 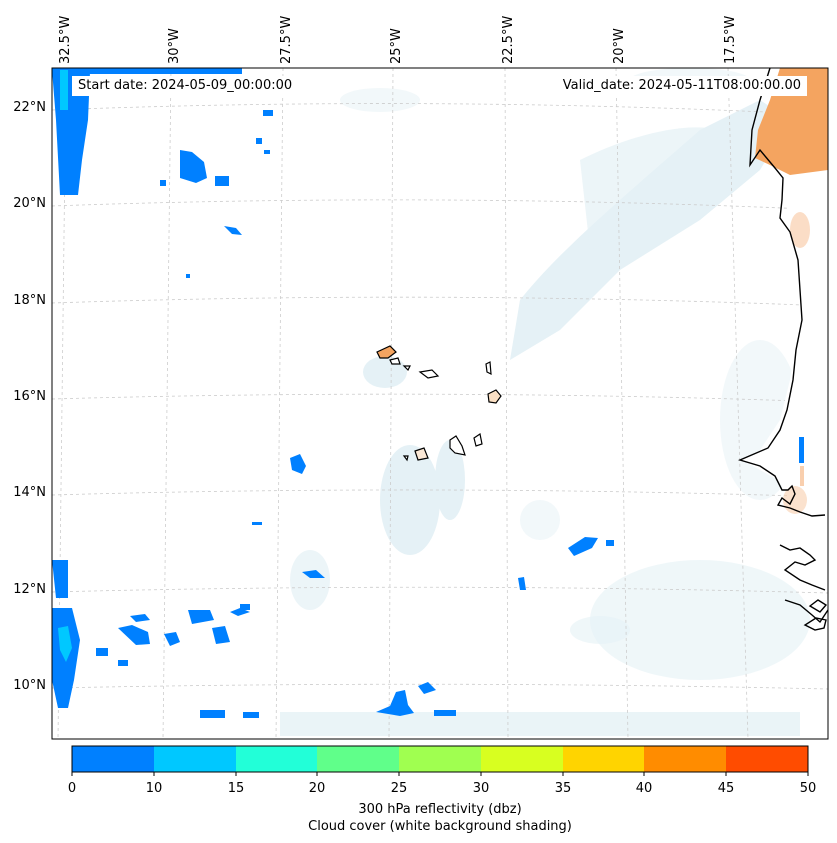 I want to click on lon-label: 25°W, so click(x=396, y=46).